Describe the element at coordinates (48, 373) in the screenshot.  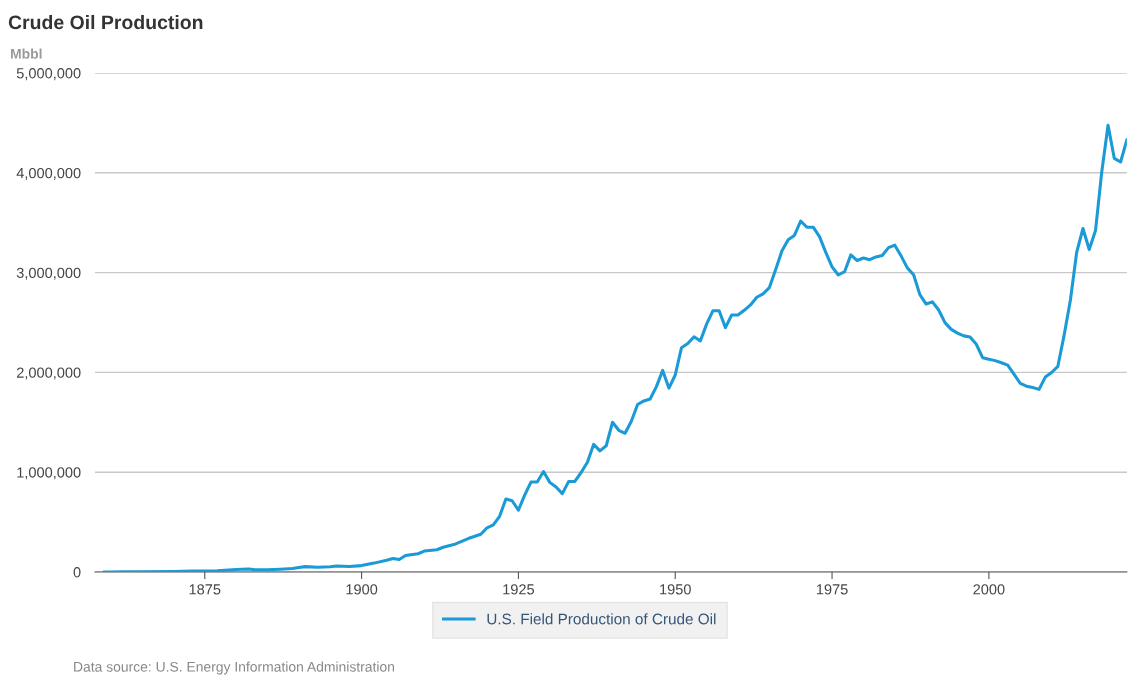
I see `y-tick-label: 2,000,000` at that location.